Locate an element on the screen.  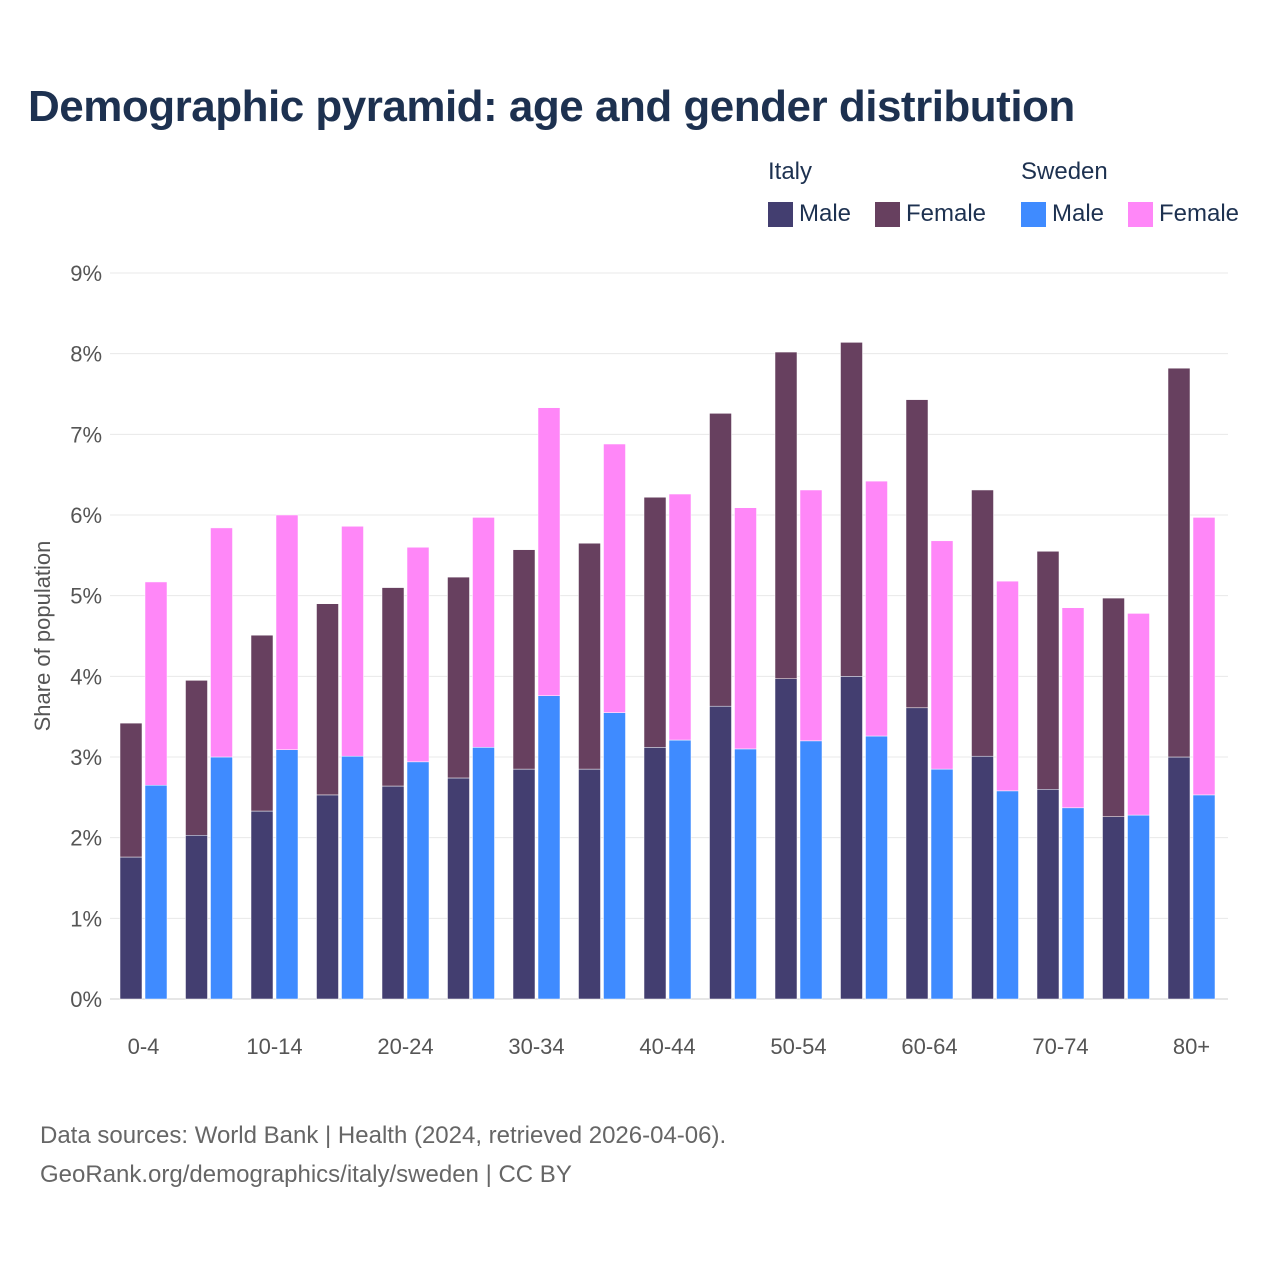
y-tick-label: 0% is located at coordinates (86, 999).